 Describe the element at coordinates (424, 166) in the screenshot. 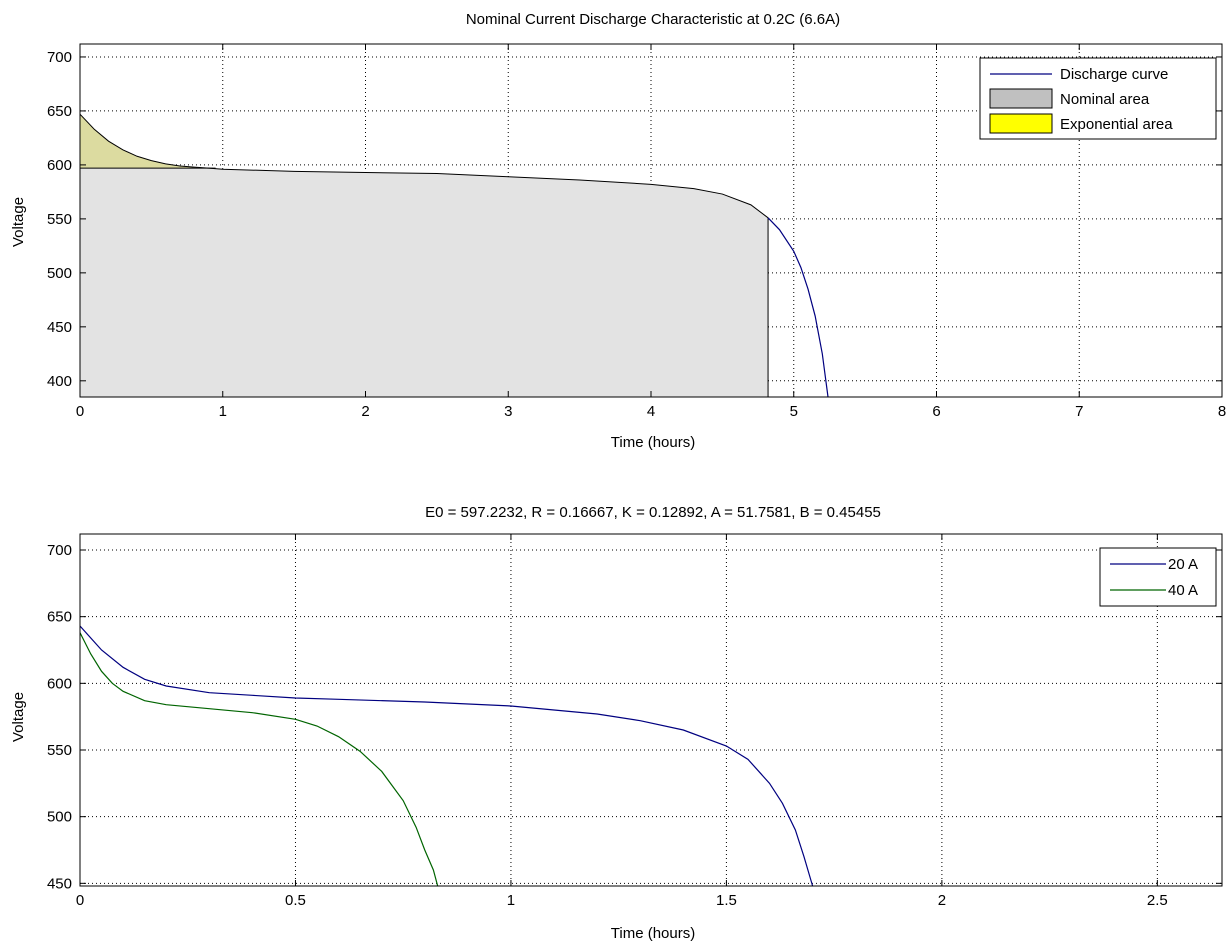

I see `area-outline` at that location.